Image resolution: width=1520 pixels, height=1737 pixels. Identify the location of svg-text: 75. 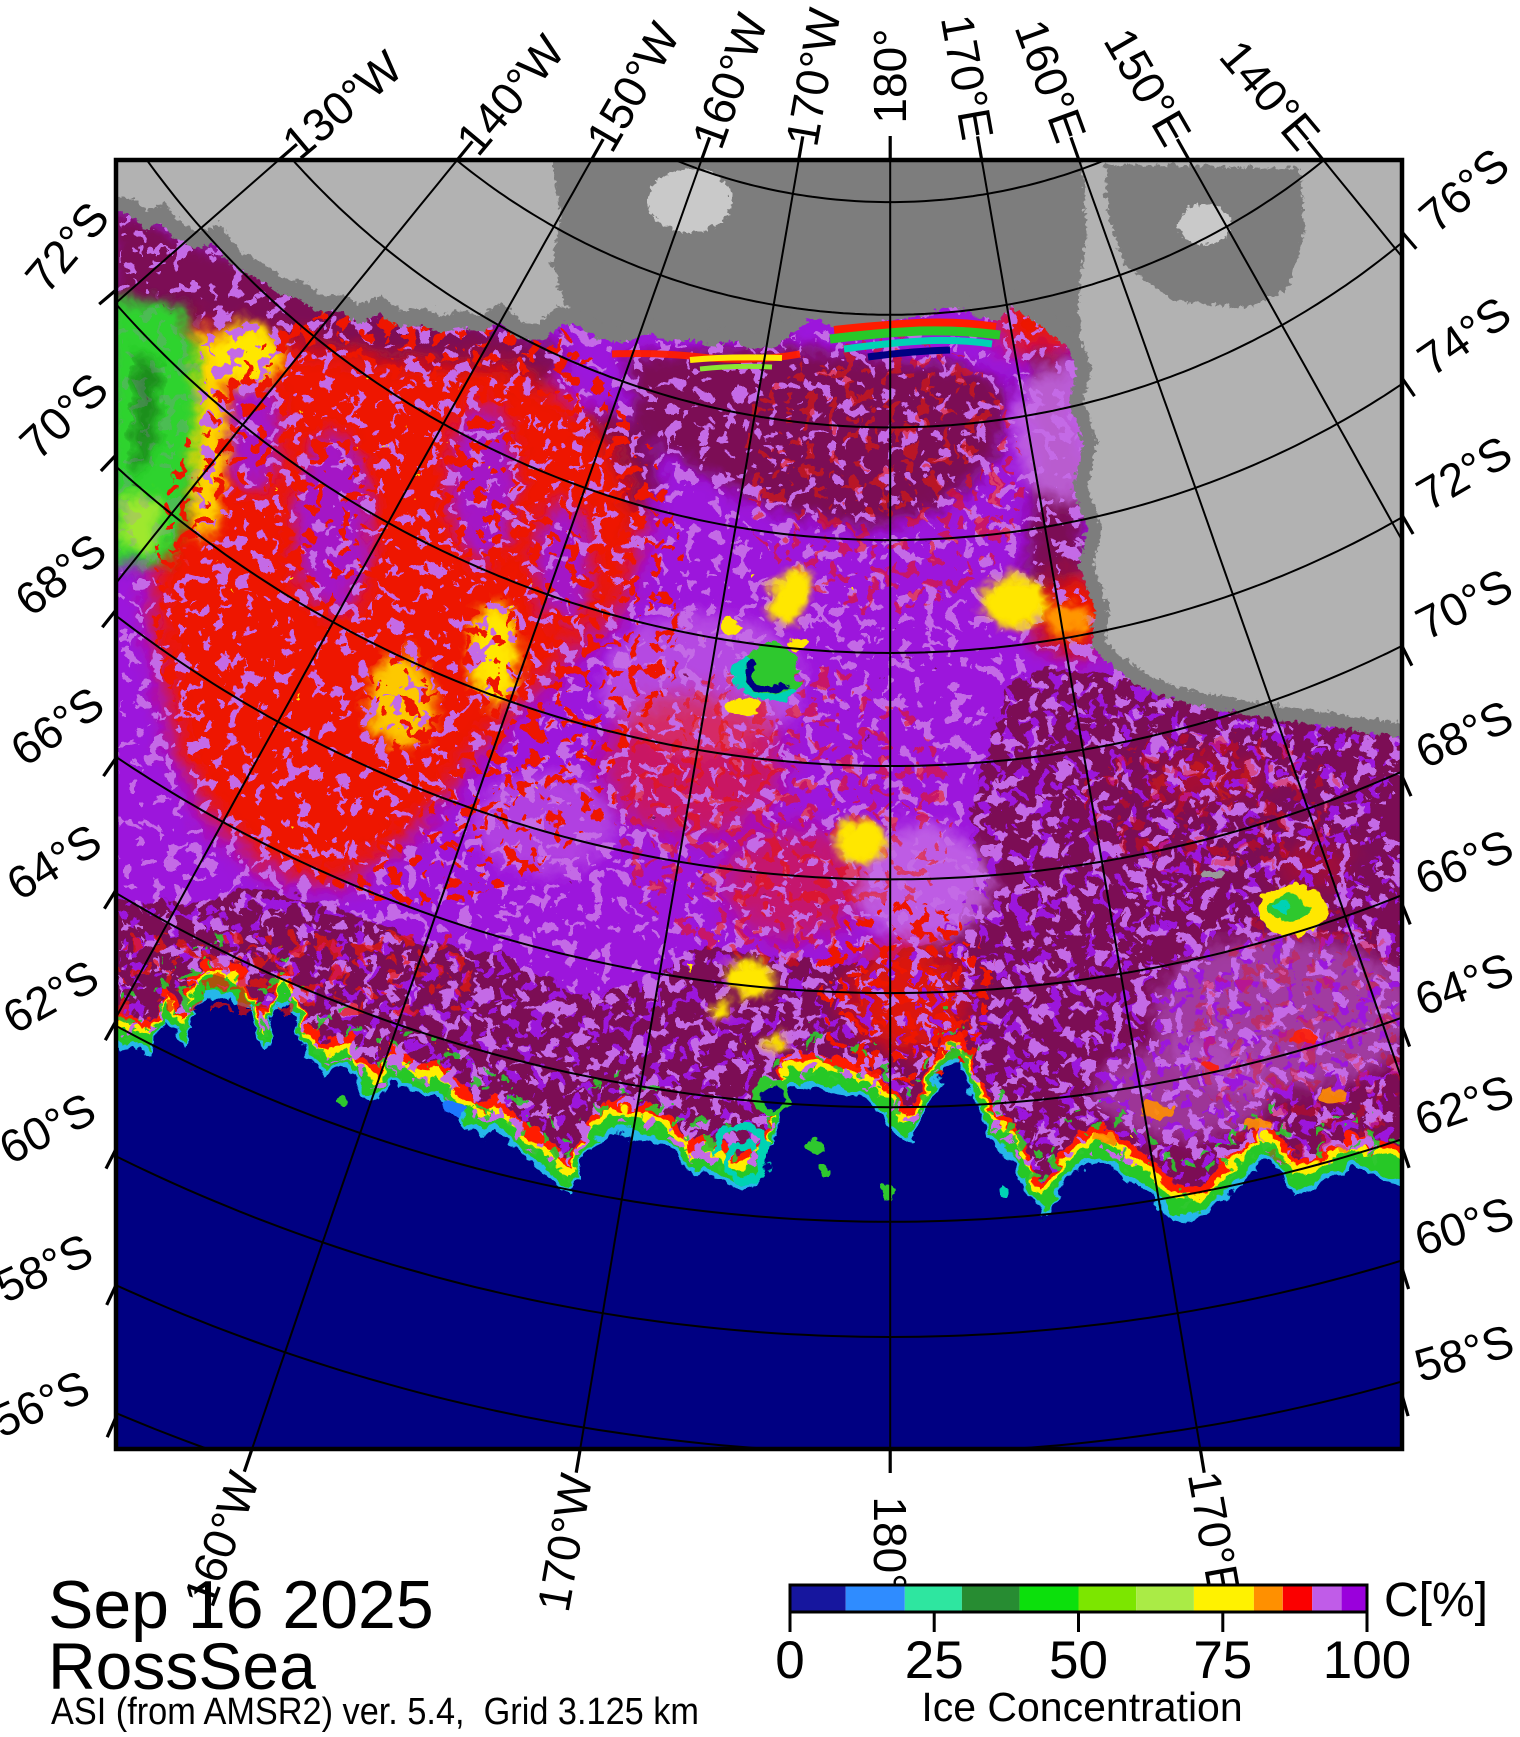
(1222, 1660).